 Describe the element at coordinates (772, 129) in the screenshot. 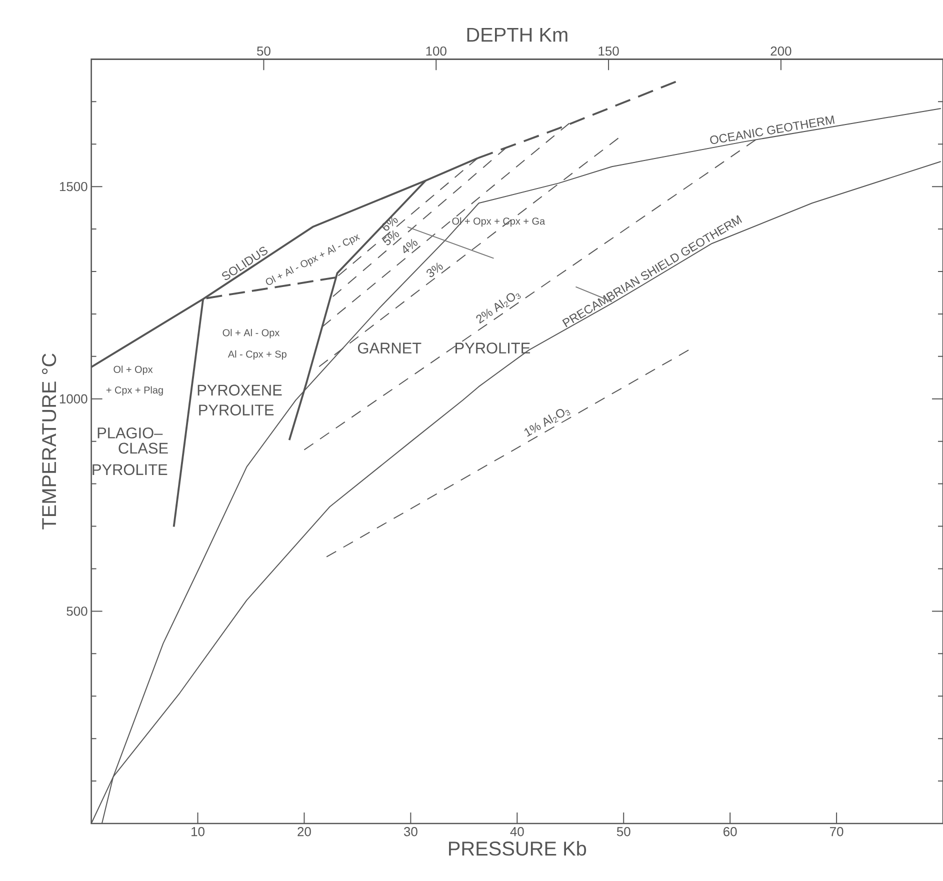

I see `text: OCEANIC GEOTHERM` at that location.